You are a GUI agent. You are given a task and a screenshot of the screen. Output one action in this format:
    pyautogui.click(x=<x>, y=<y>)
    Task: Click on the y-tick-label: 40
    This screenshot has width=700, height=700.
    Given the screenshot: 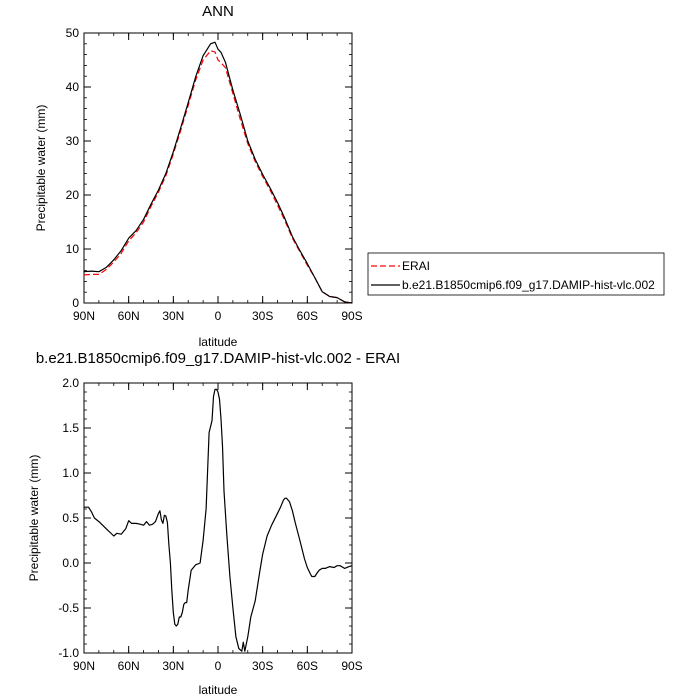 What is the action you would take?
    pyautogui.click(x=73, y=87)
    